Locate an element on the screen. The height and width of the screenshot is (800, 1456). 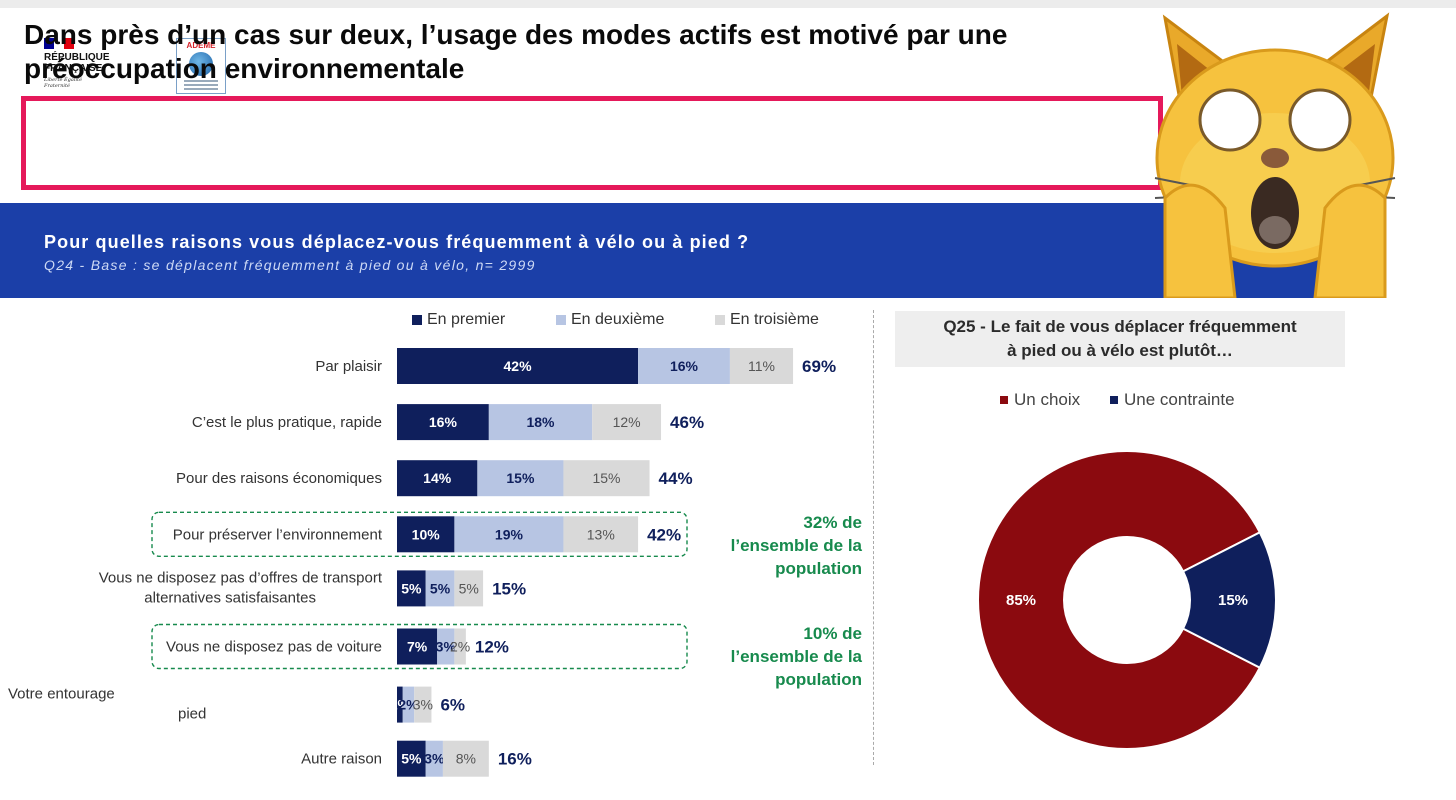
total-label: 46% is located at coordinates (687, 422).